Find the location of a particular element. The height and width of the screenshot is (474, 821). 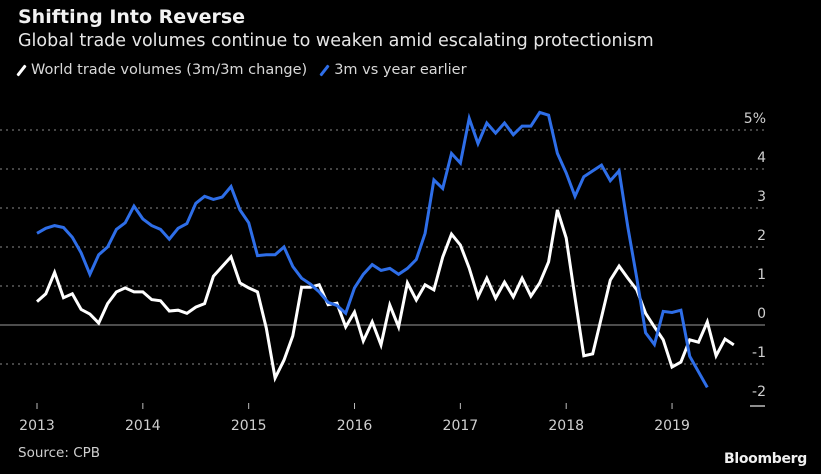

bloomberg-logo: Bloomberg is located at coordinates (765, 459).